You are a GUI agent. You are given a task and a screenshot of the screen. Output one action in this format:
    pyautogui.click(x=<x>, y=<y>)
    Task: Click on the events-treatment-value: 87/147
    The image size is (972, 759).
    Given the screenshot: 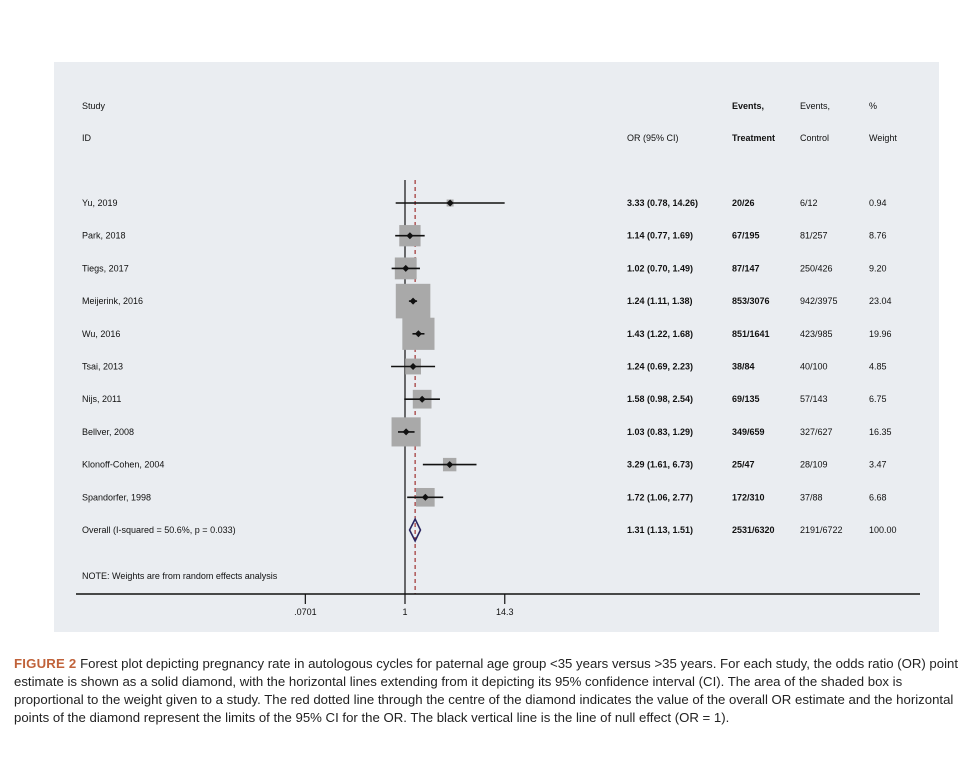 What is the action you would take?
    pyautogui.click(x=746, y=268)
    